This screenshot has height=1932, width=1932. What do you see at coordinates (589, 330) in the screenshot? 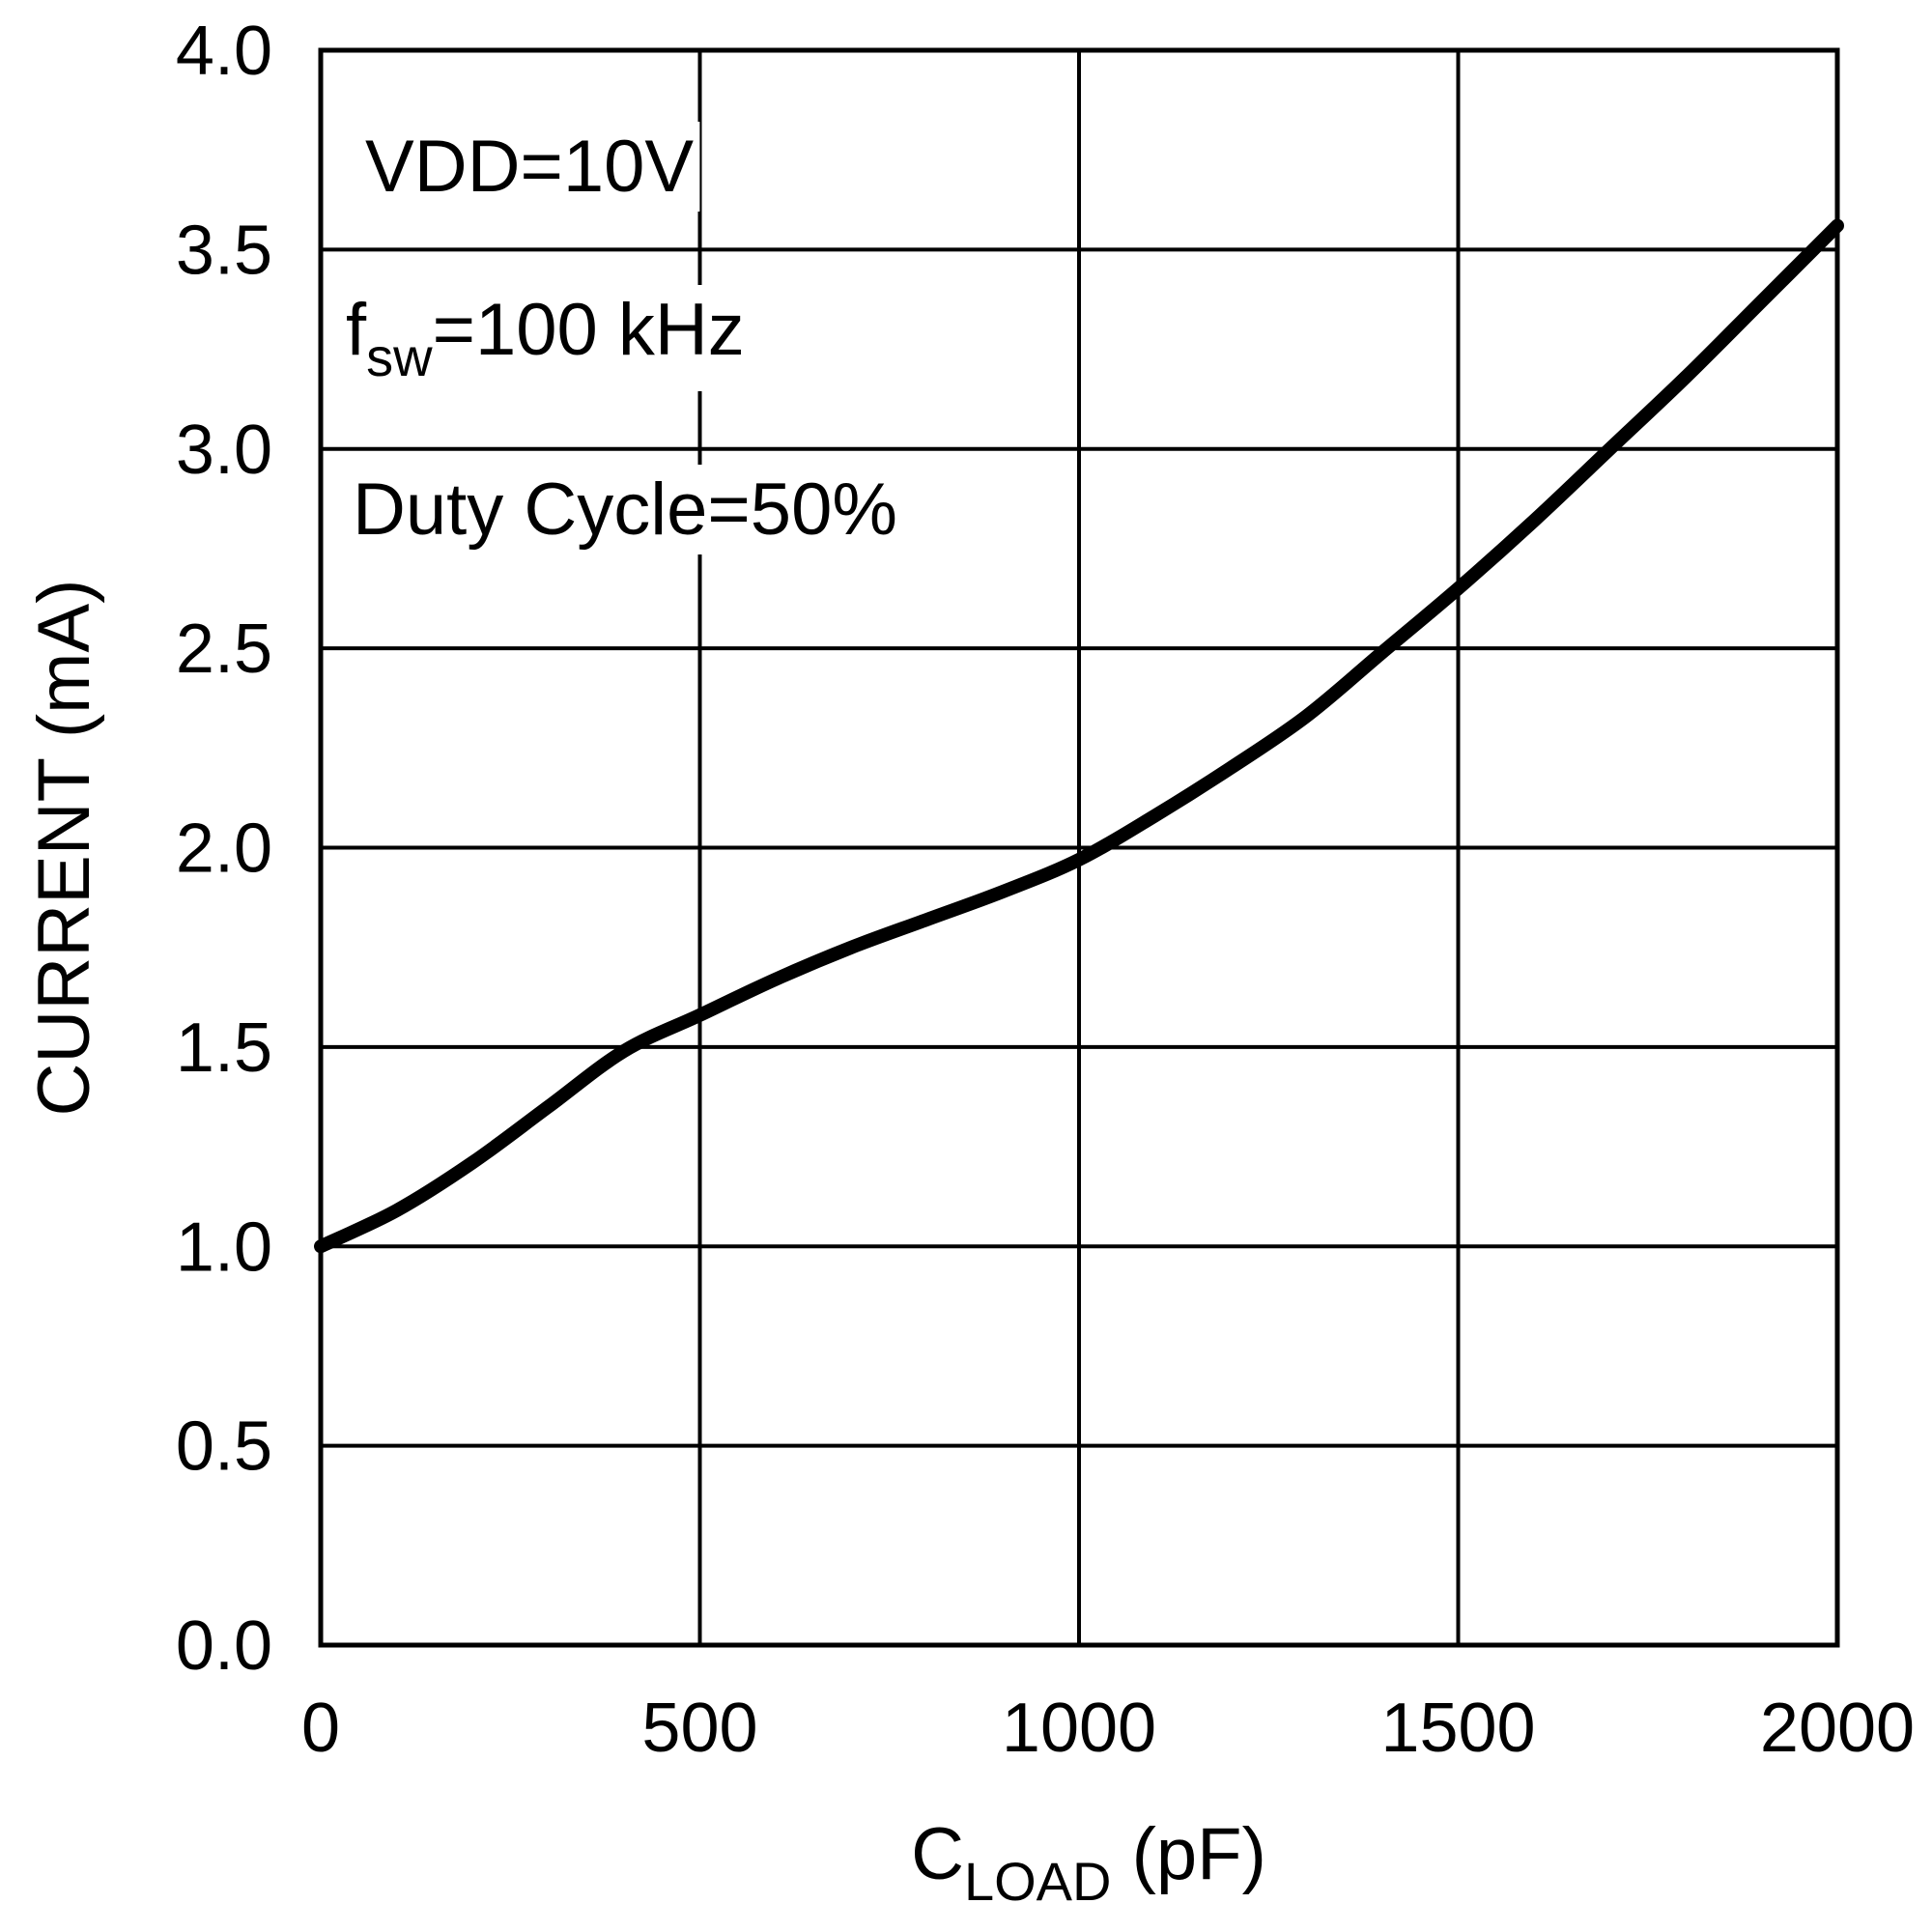
I see `annotation-rest: =100 kHz` at bounding box center [589, 330].